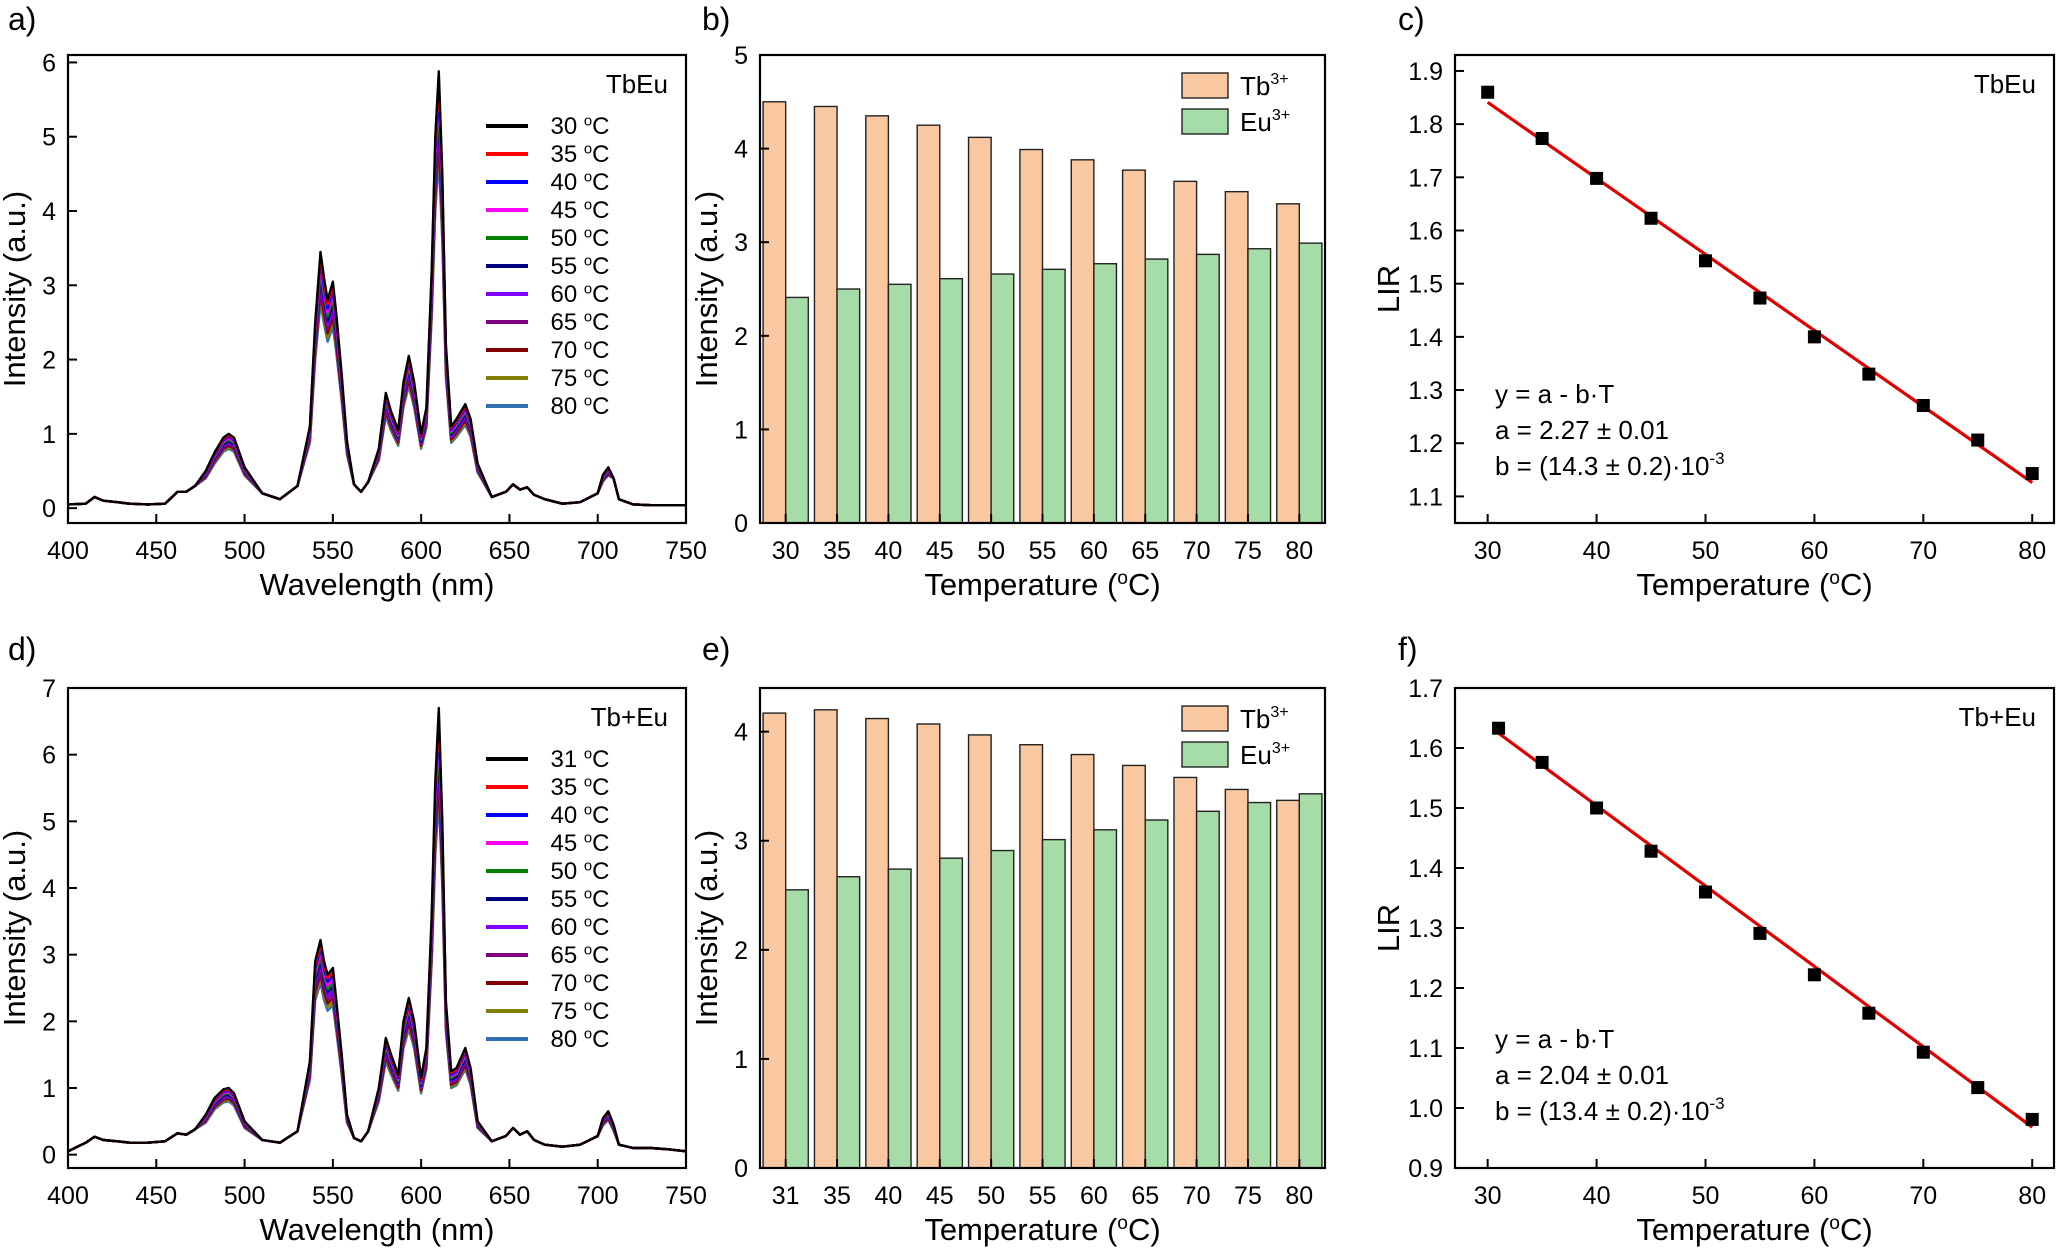  Describe the element at coordinates (1425, 232) in the screenshot. I see `y-tick-label: 1.6` at that location.